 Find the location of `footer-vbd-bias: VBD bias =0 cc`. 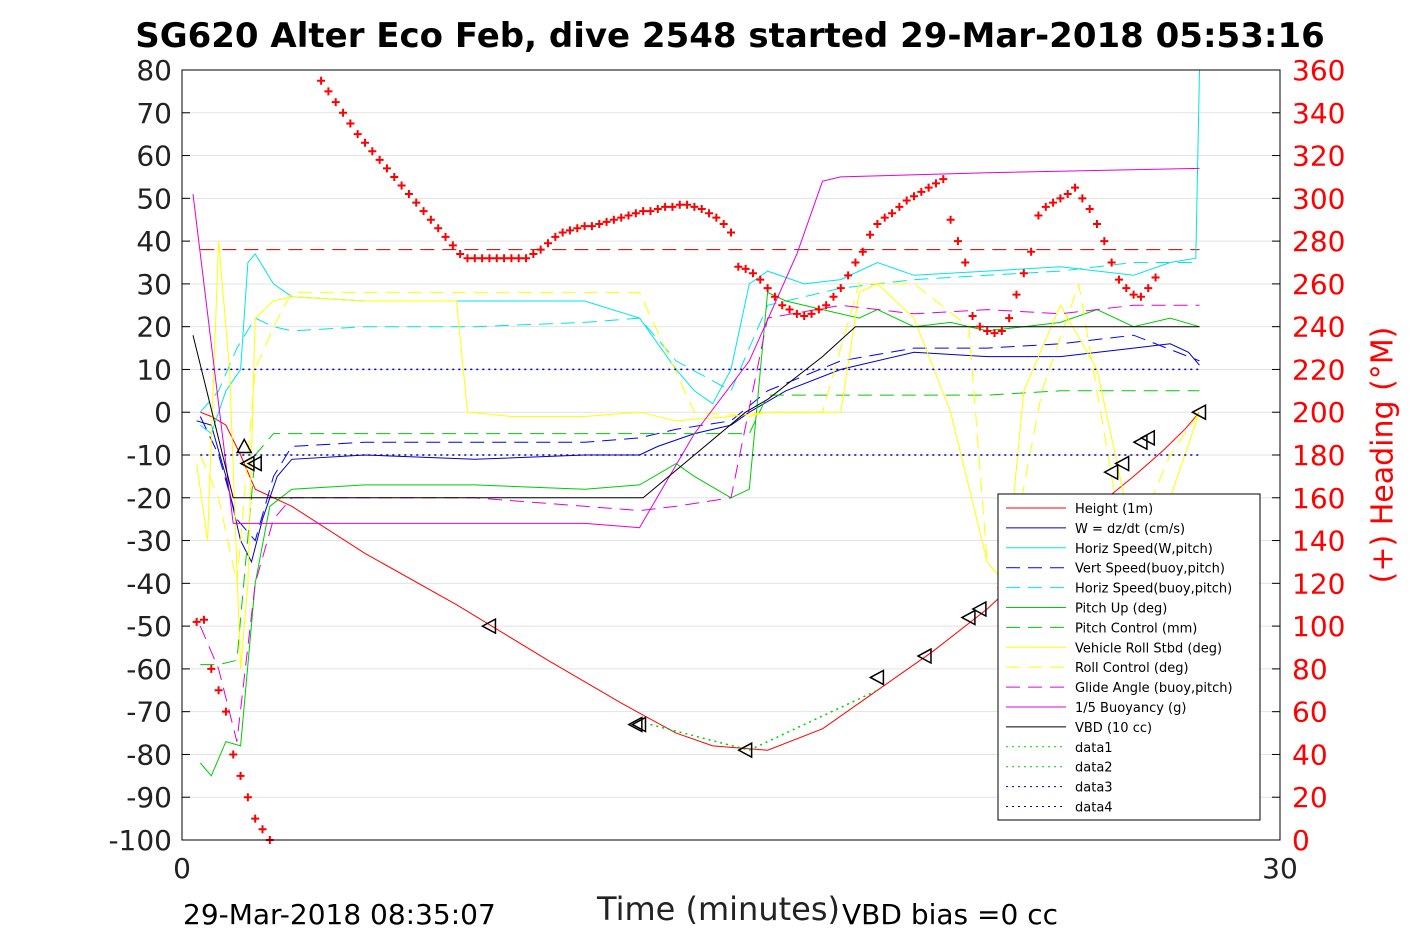

footer-vbd-bias: VBD bias =0 cc is located at coordinates (950, 914).